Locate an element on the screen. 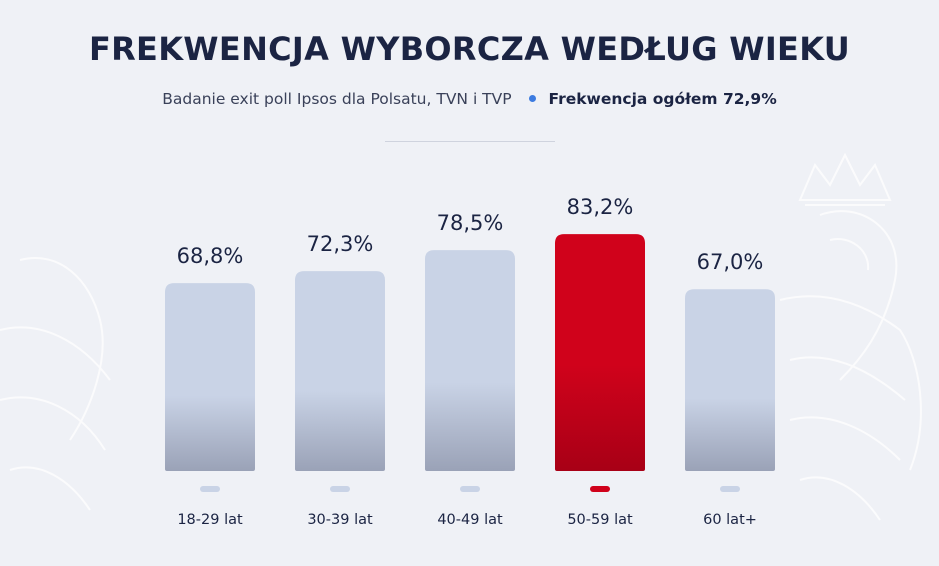 The width and height of the screenshot is (939, 566). value-label: 83,2% is located at coordinates (600, 207).